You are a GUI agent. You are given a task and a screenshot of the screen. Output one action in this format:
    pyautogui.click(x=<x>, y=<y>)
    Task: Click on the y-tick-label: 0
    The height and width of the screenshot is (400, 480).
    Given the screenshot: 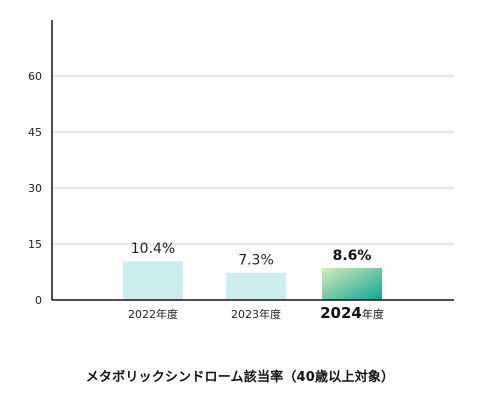 What is the action you would take?
    pyautogui.click(x=38, y=300)
    